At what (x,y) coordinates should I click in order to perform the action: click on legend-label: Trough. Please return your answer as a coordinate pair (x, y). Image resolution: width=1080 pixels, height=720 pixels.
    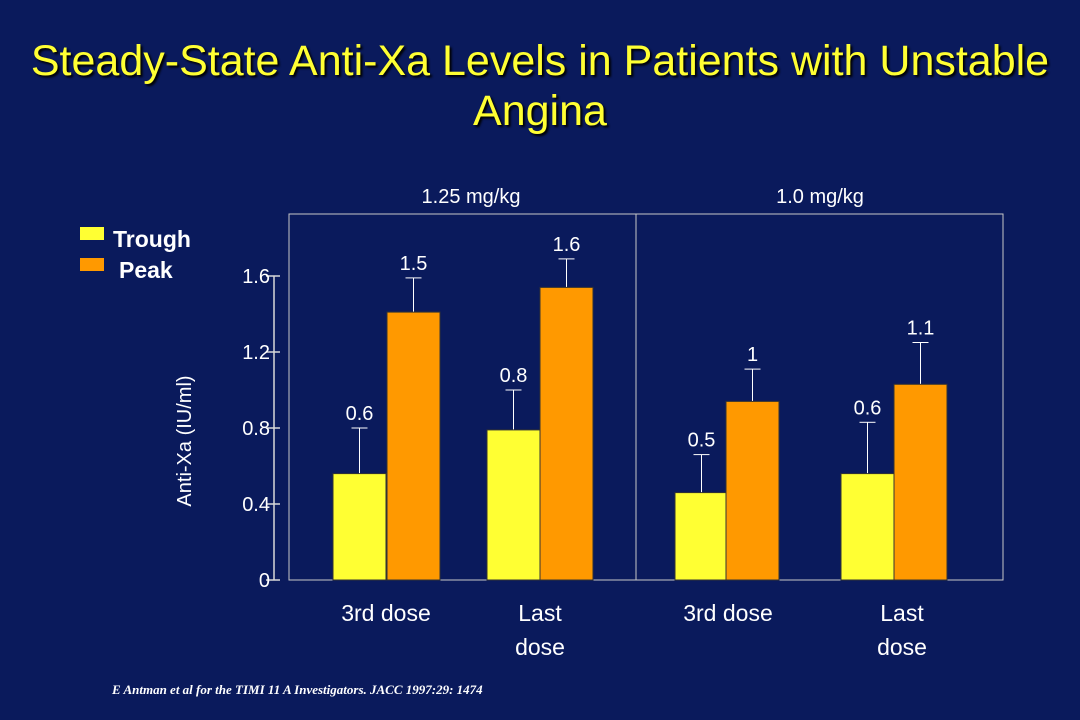
    Looking at the image, I should click on (152, 239).